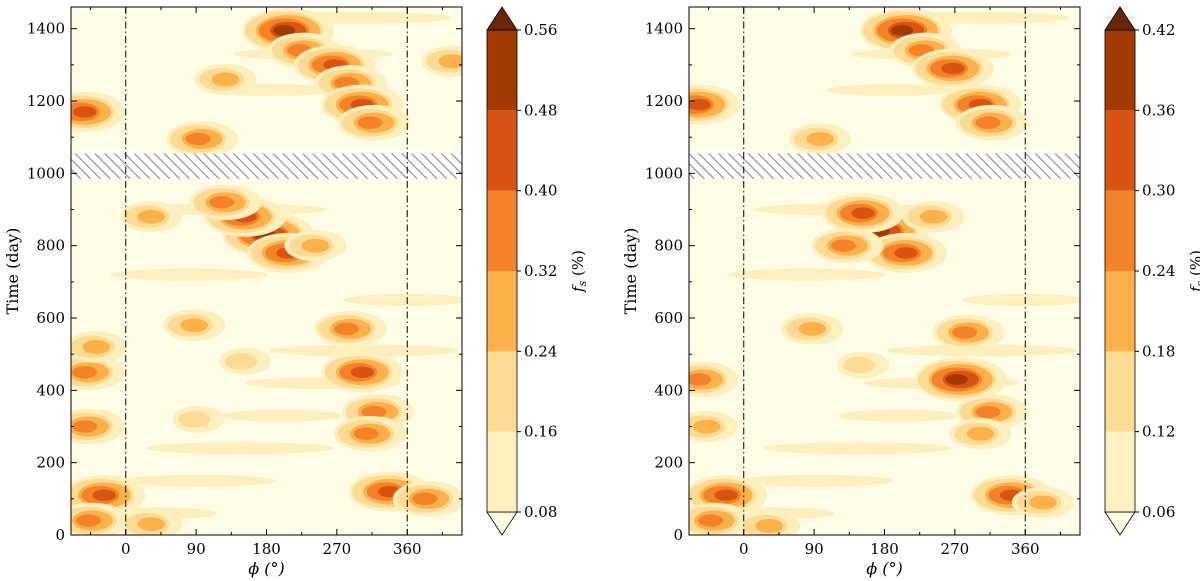 The width and height of the screenshot is (1200, 581). What do you see at coordinates (1158, 351) in the screenshot?
I see `colorbar-tick-label: 0.18` at bounding box center [1158, 351].